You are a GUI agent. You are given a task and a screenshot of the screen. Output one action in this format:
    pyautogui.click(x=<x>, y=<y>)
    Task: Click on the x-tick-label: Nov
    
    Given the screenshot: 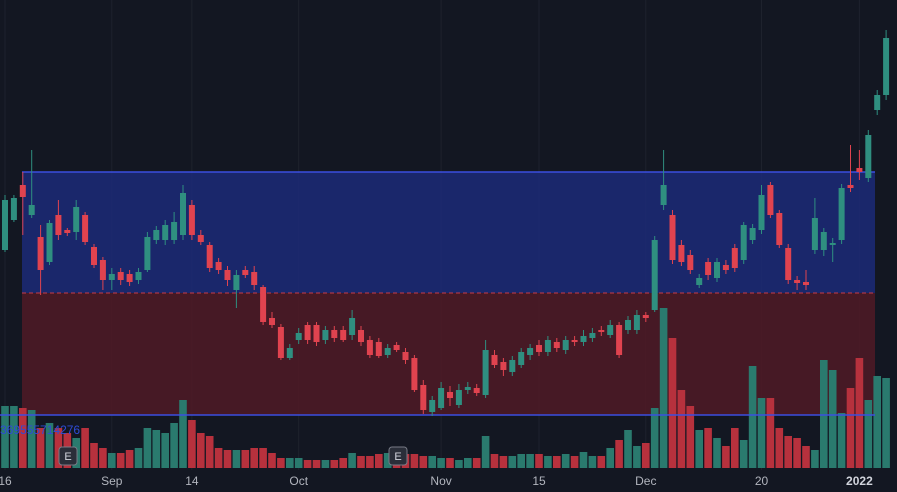 What is the action you would take?
    pyautogui.click(x=440, y=481)
    